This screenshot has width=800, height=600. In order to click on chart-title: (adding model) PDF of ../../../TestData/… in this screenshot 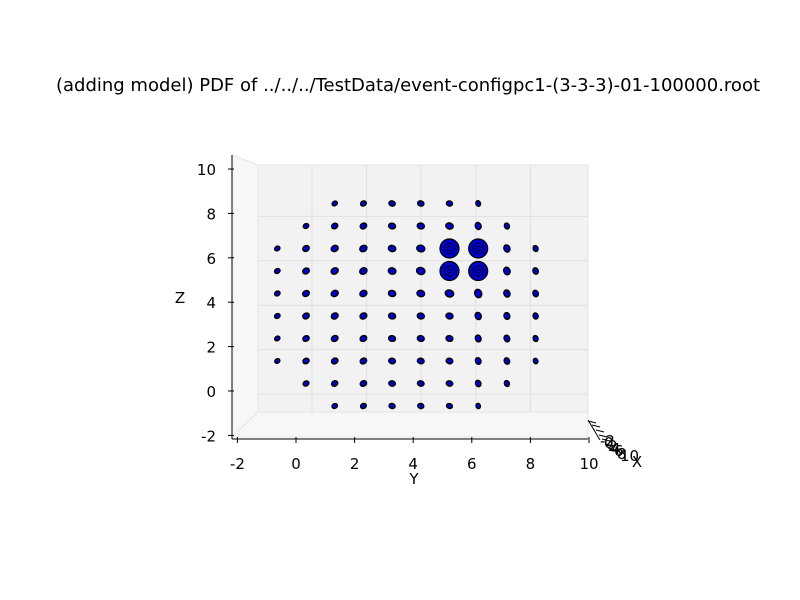, I will do `click(408, 85)`.